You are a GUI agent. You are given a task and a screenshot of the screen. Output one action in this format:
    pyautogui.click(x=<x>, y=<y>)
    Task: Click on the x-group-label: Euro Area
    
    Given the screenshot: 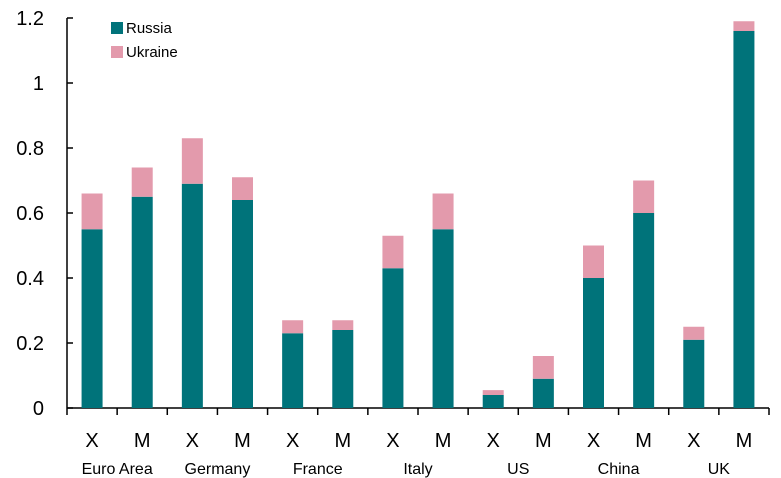 What is the action you would take?
    pyautogui.click(x=117, y=469)
    